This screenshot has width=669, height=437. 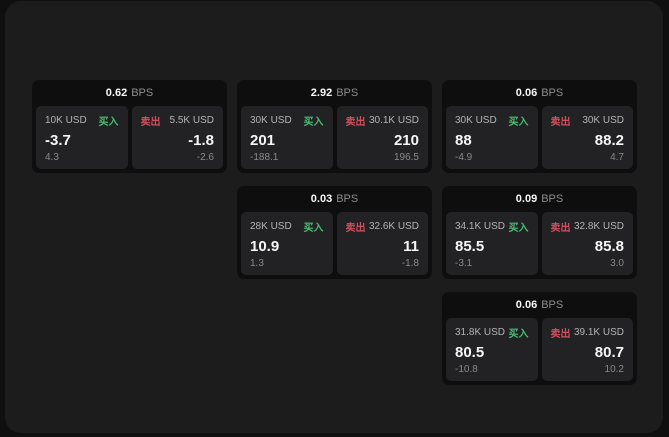 What do you see at coordinates (257, 263) in the screenshot?
I see `buy-sub-value: 1.3` at bounding box center [257, 263].